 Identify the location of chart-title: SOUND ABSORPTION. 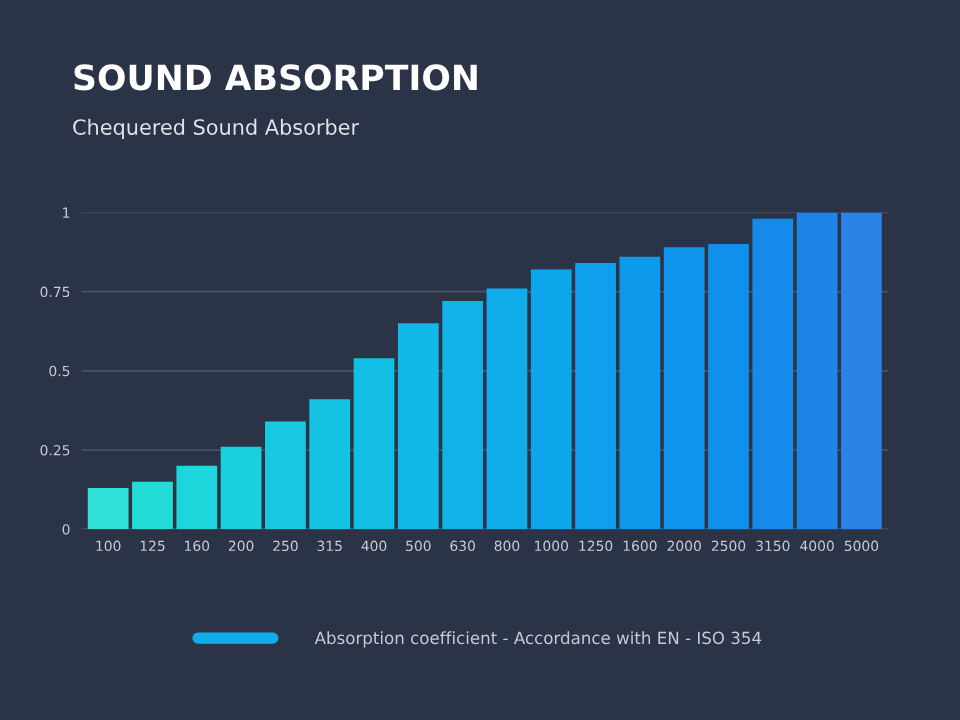
(275, 77).